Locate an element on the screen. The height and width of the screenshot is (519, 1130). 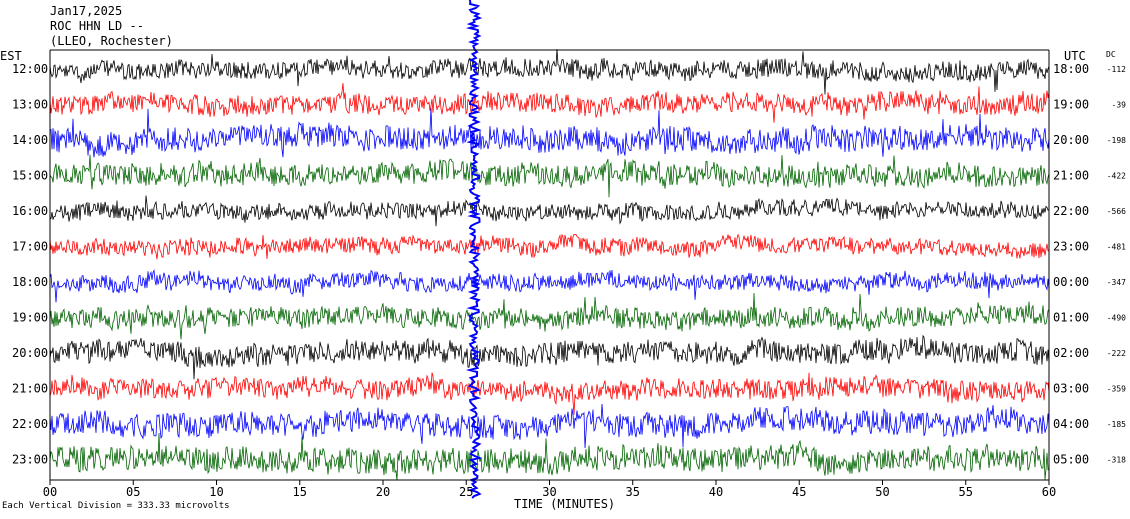
utc-label: 05:00 is located at coordinates (1071, 460).